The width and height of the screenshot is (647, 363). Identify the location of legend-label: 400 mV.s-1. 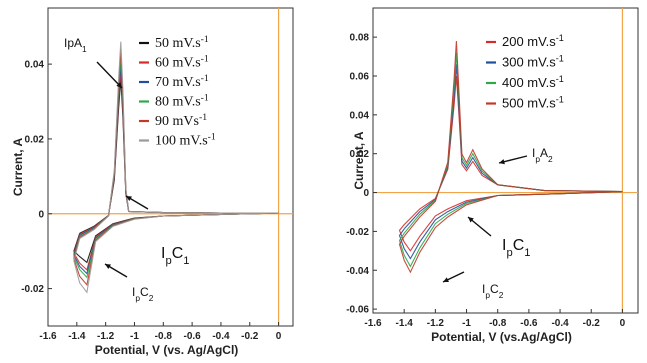
(533, 82).